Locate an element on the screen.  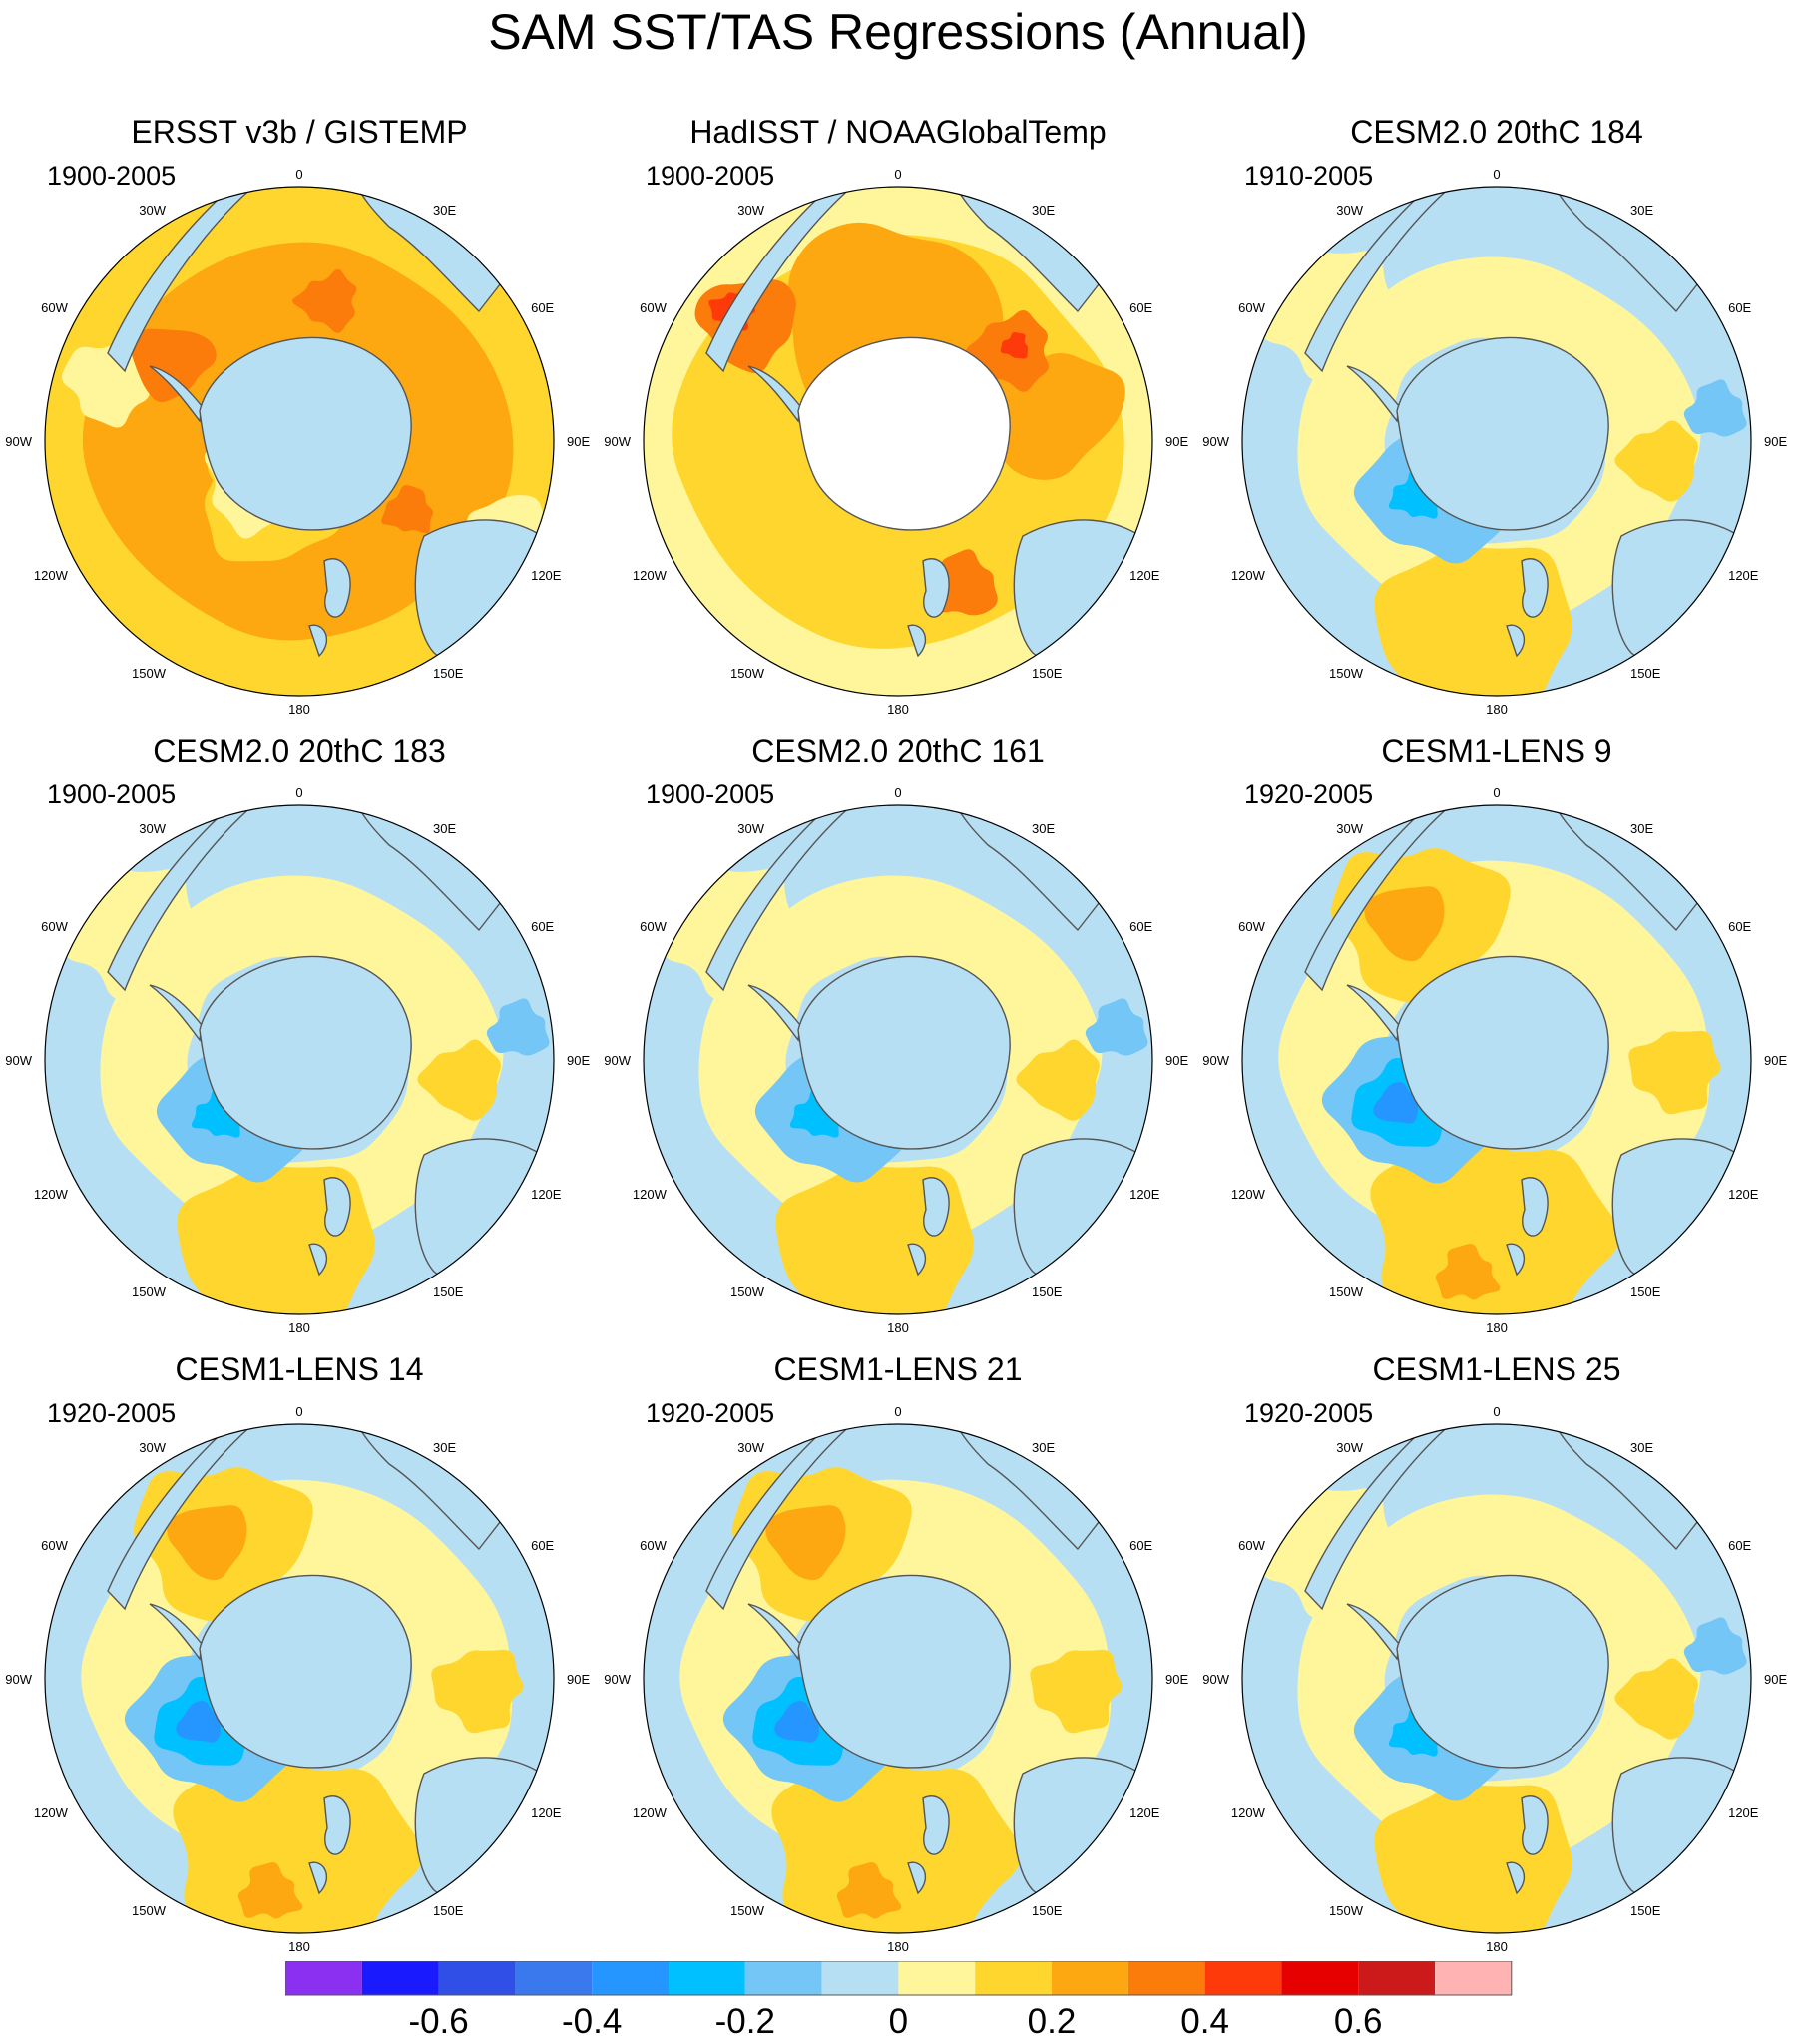
land-layer is located at coordinates (1527, 1664).